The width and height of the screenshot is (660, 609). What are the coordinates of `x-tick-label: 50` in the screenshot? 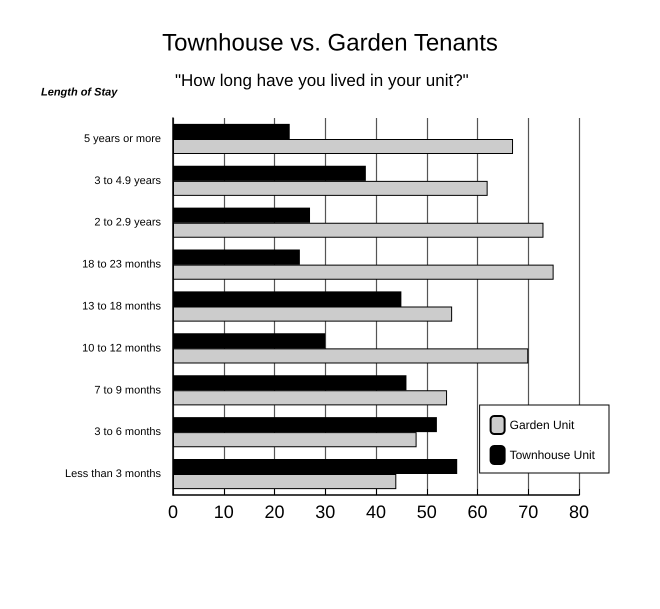 It's located at (426, 512).